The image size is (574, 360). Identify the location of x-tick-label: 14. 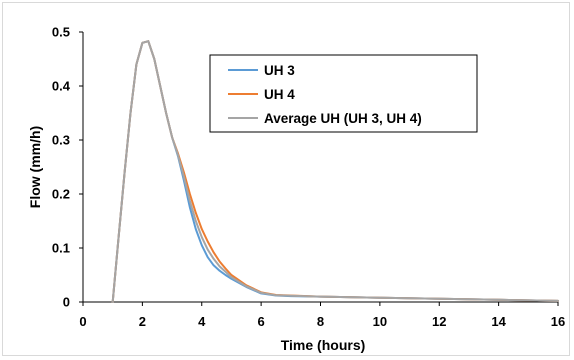
(498, 321).